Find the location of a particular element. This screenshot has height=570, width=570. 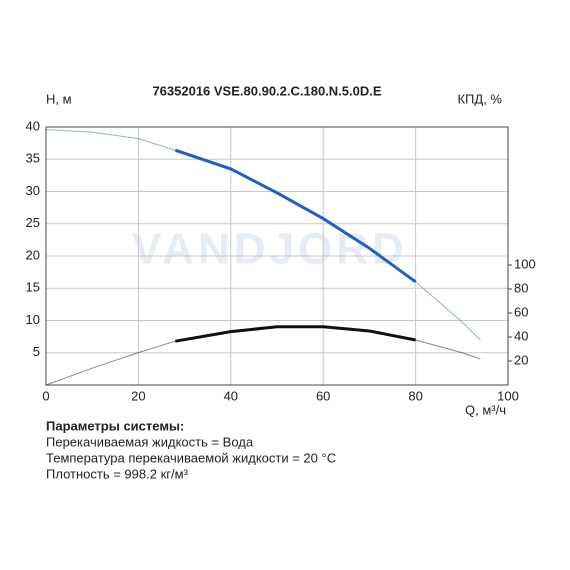

y2-tick-label: 20 is located at coordinates (521, 359).